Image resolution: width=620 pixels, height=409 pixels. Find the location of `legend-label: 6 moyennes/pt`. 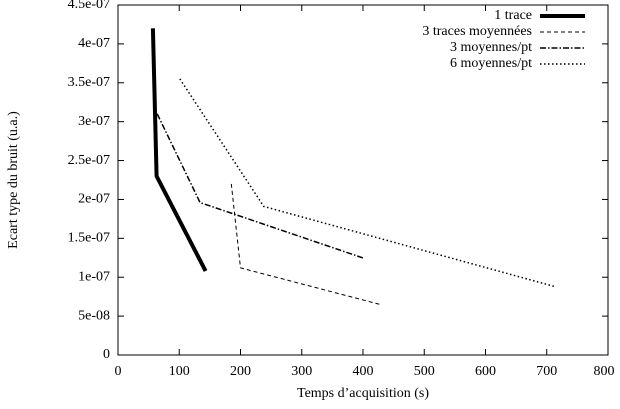

legend-label: 6 moyennes/pt is located at coordinates (491, 63).